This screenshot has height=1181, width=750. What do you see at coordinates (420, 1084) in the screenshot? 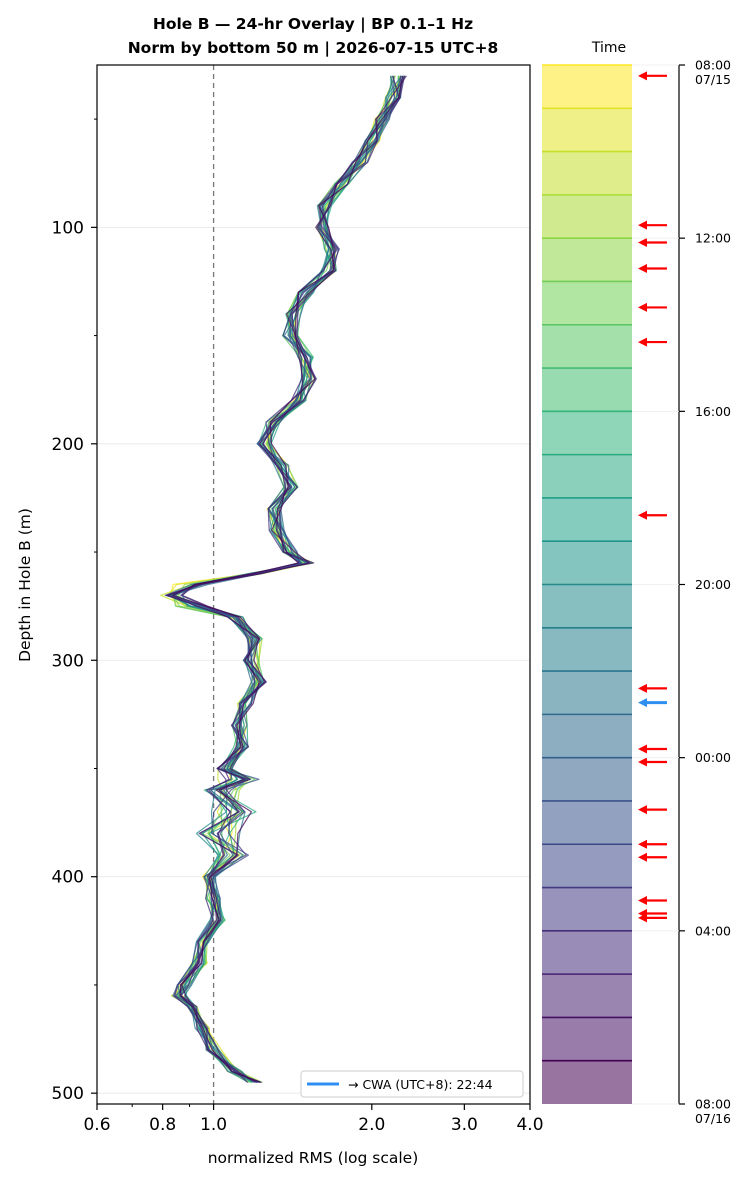
I see `legend-label-cwa: → CWA (UTC+8): 22:44` at bounding box center [420, 1084].